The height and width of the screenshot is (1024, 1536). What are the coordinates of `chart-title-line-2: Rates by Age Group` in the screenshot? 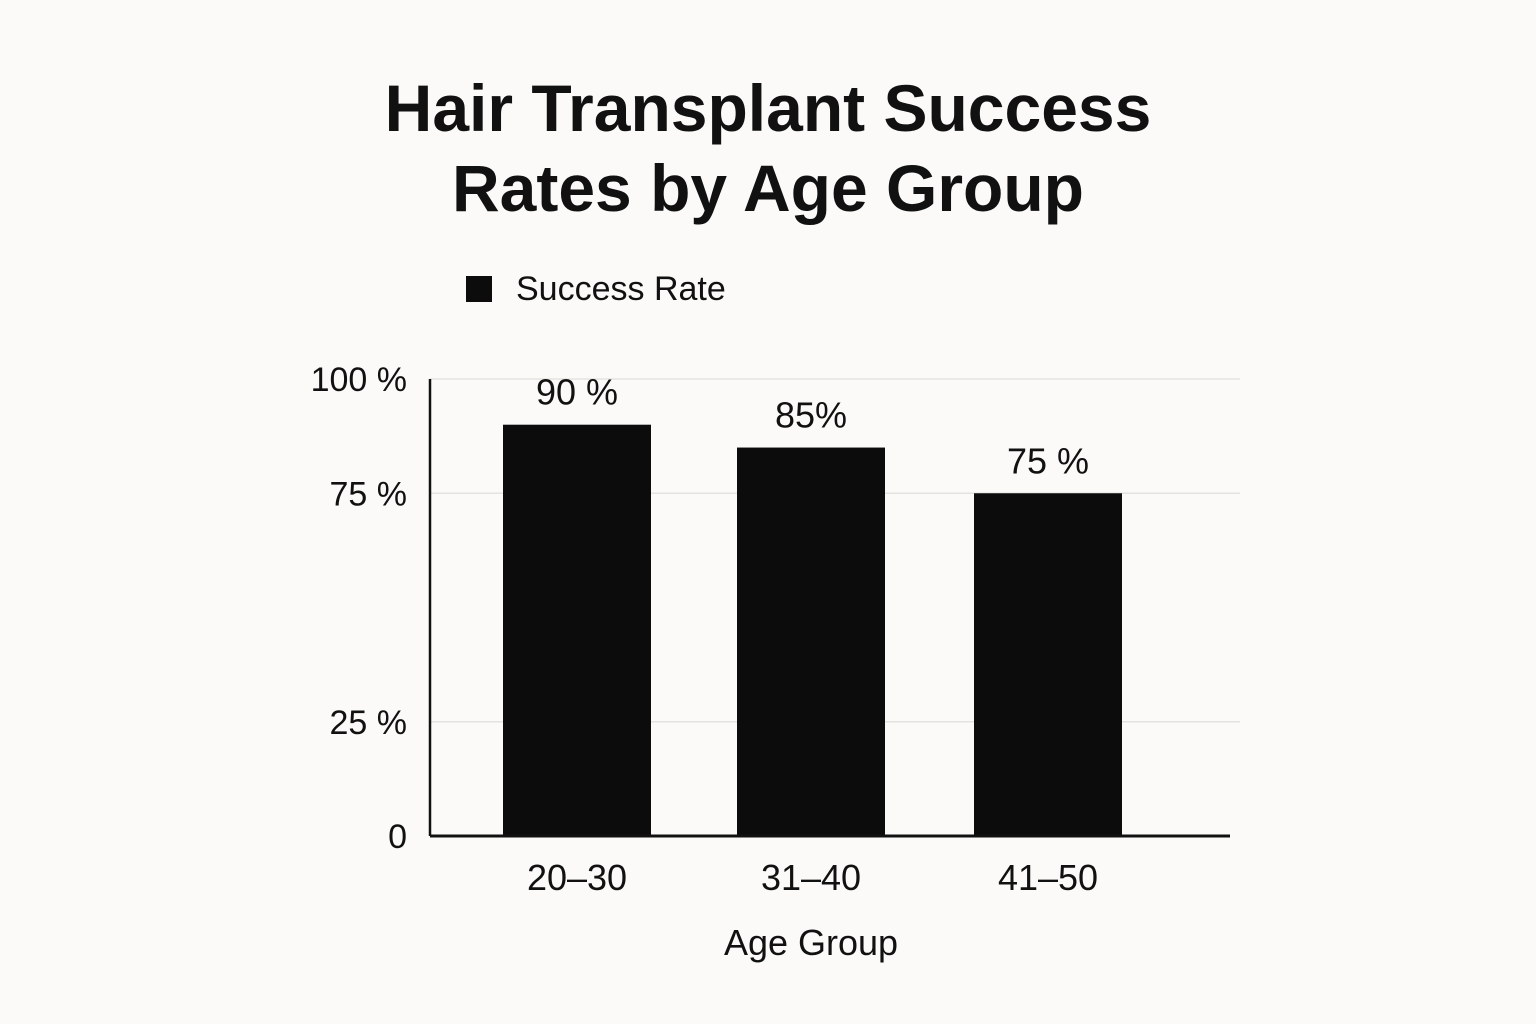 It's located at (768, 188).